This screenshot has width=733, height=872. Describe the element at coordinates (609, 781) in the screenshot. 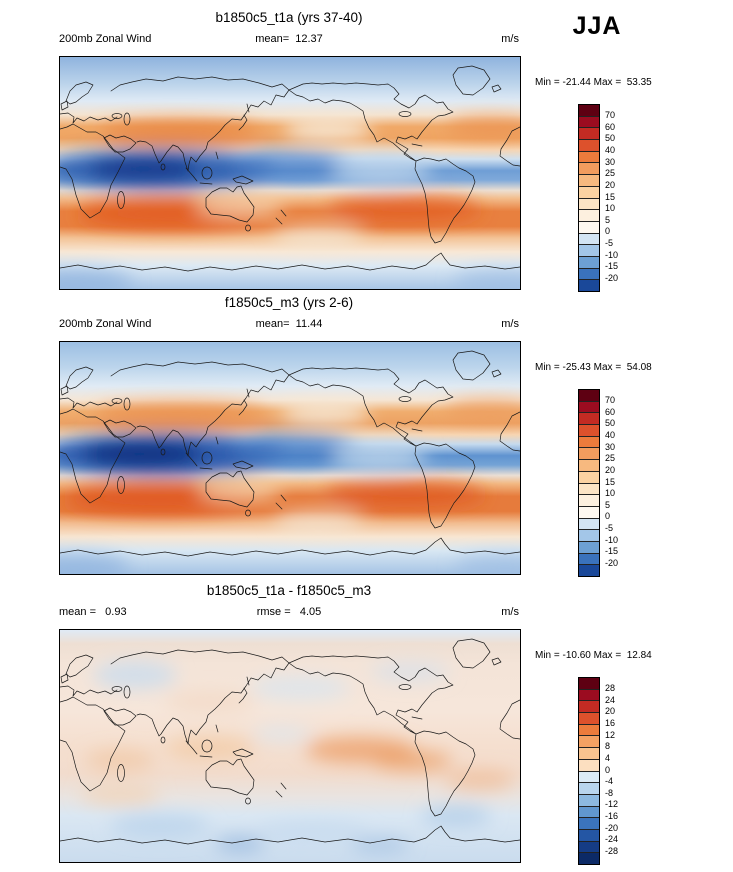

I see `colorbar-tick: -4` at that location.